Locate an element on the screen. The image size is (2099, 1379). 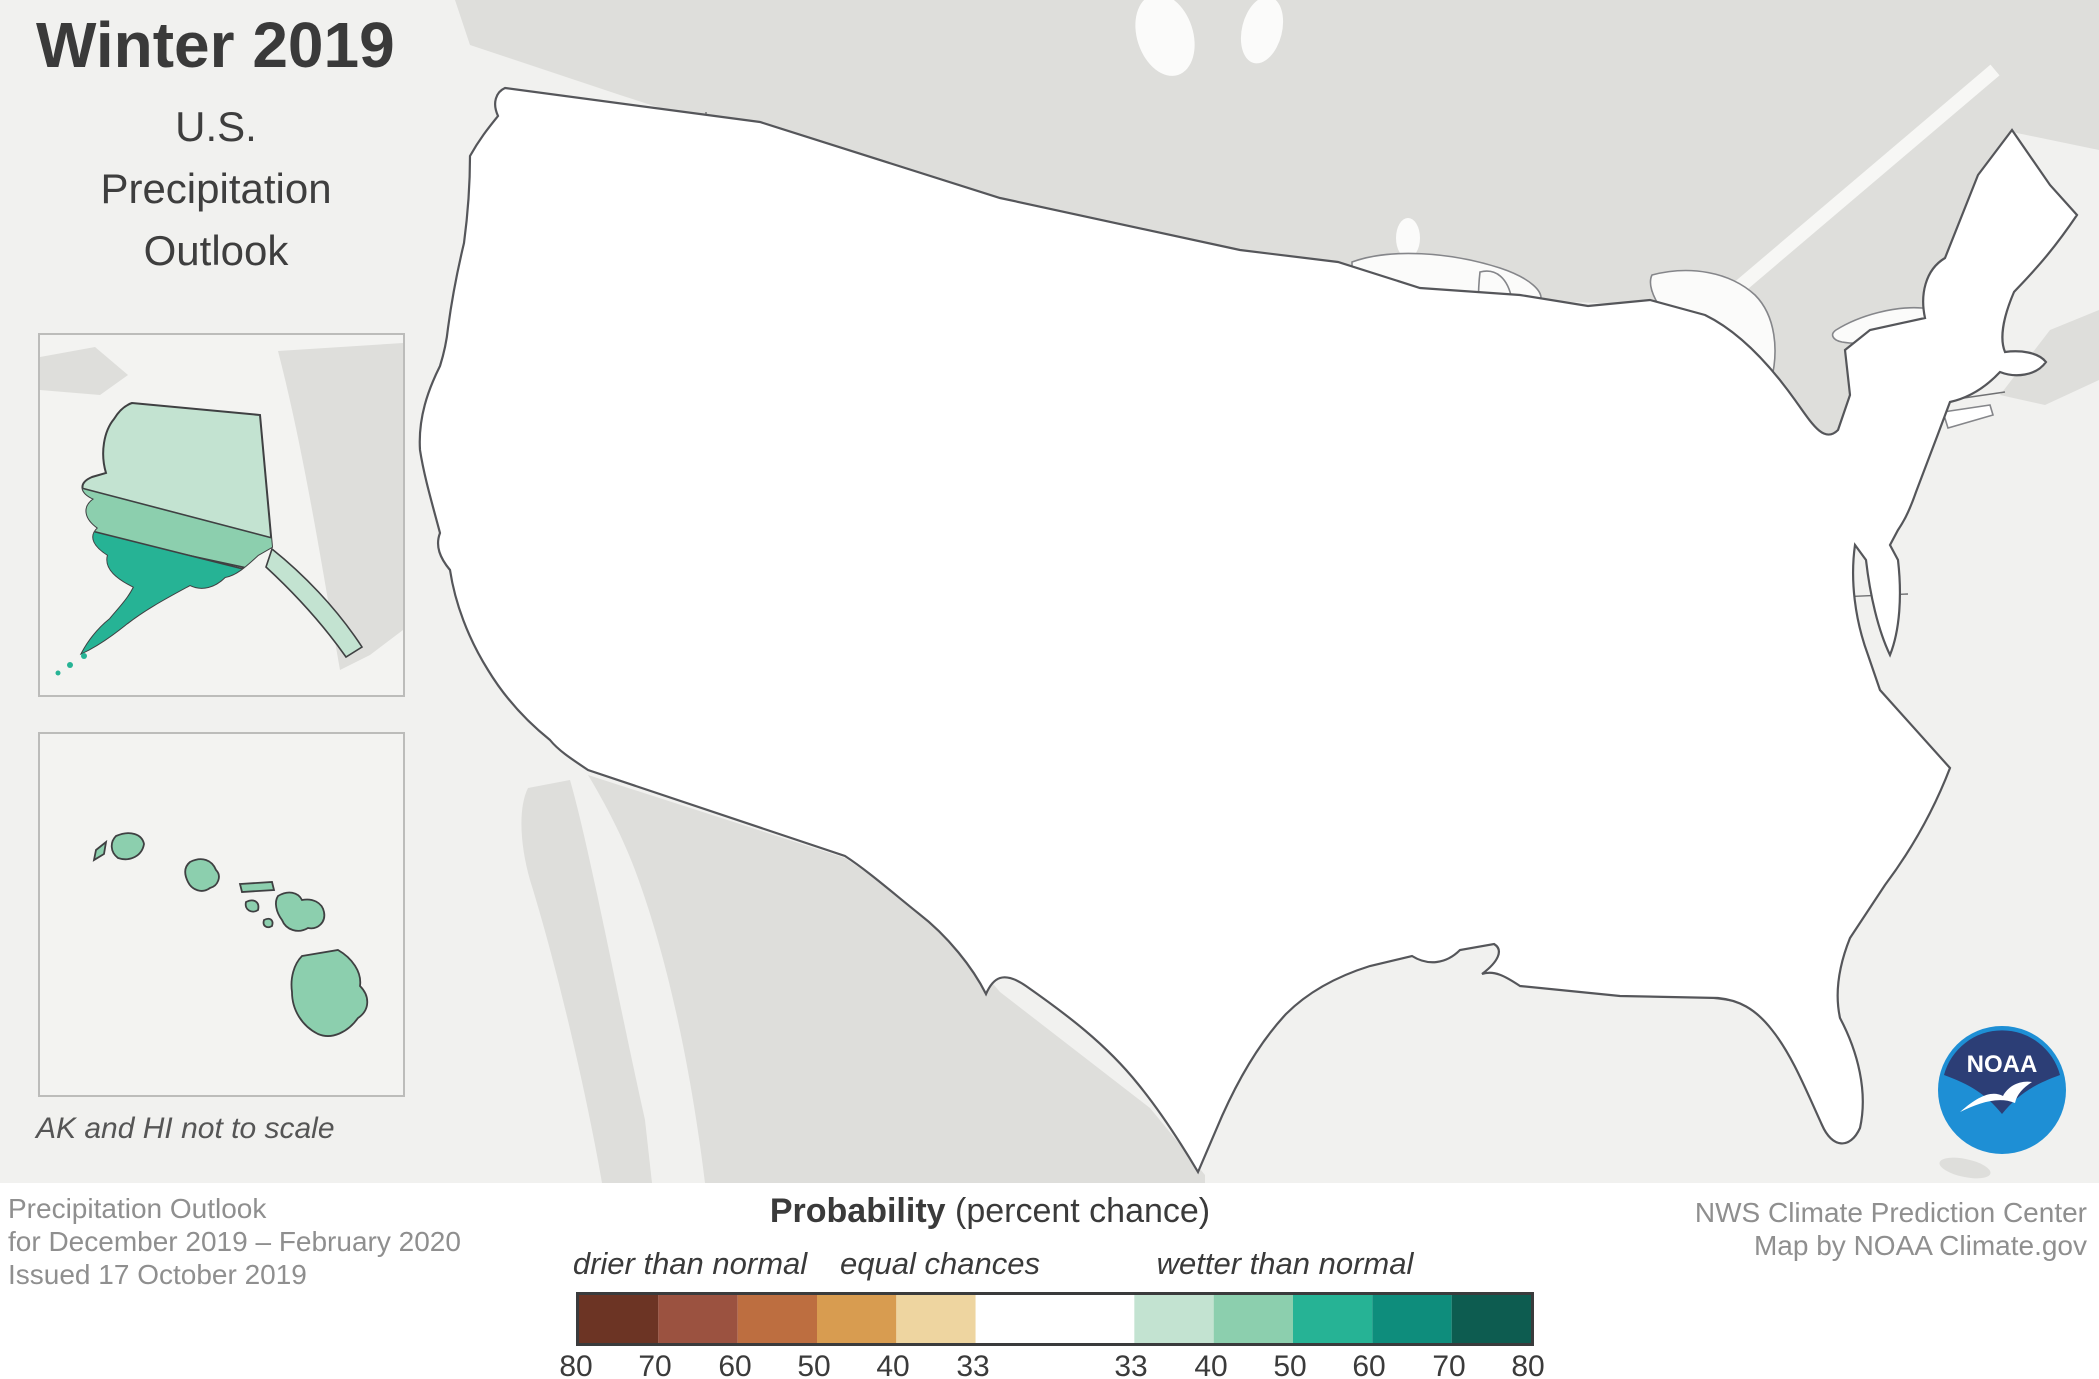
caption-line: Precipitation Outlook is located at coordinates (137, 1208).